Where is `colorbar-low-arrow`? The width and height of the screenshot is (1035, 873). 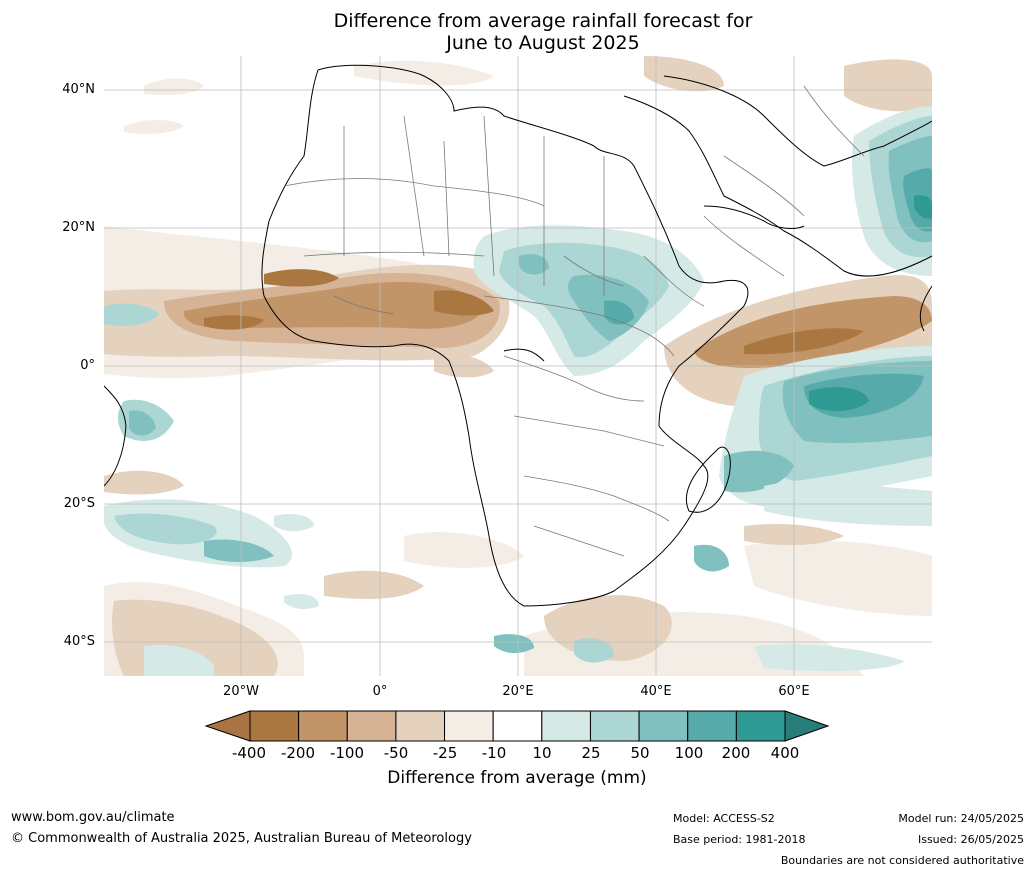
colorbar-low-arrow is located at coordinates (227, 726).